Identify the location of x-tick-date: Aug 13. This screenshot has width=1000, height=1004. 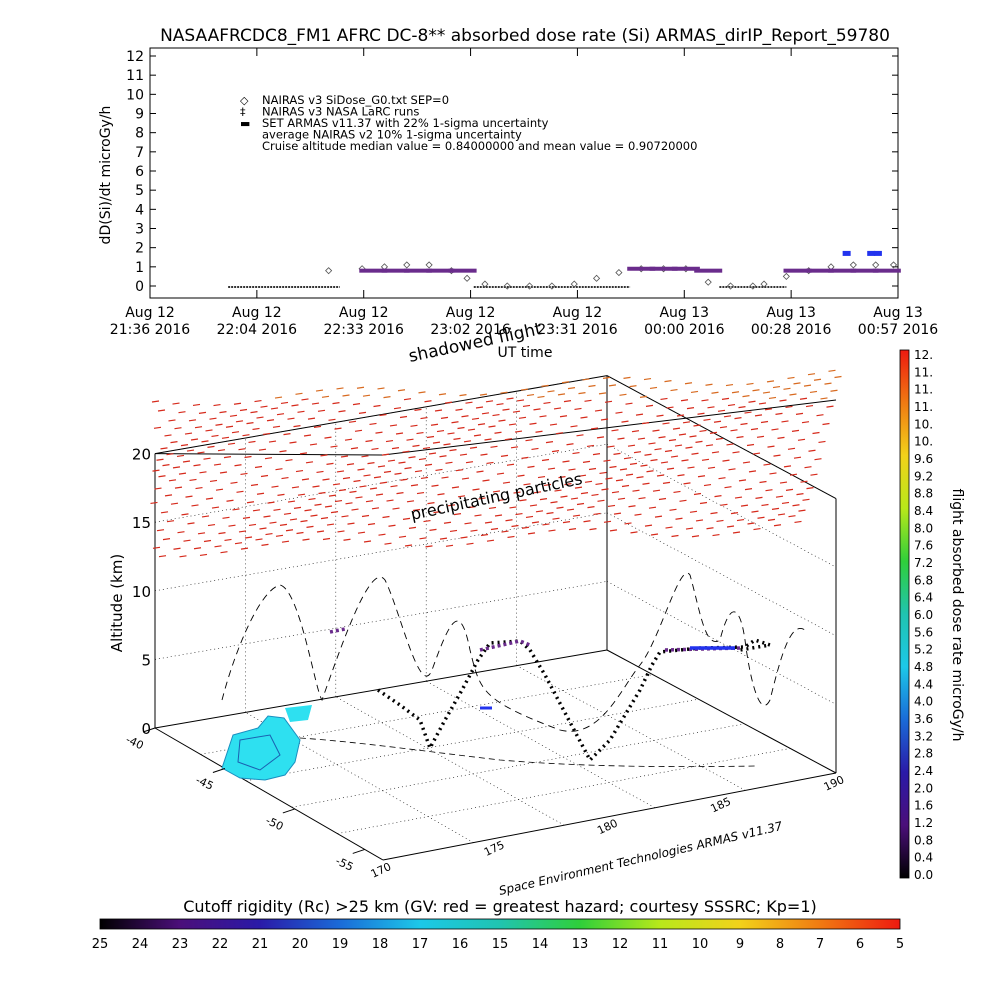
(898, 313).